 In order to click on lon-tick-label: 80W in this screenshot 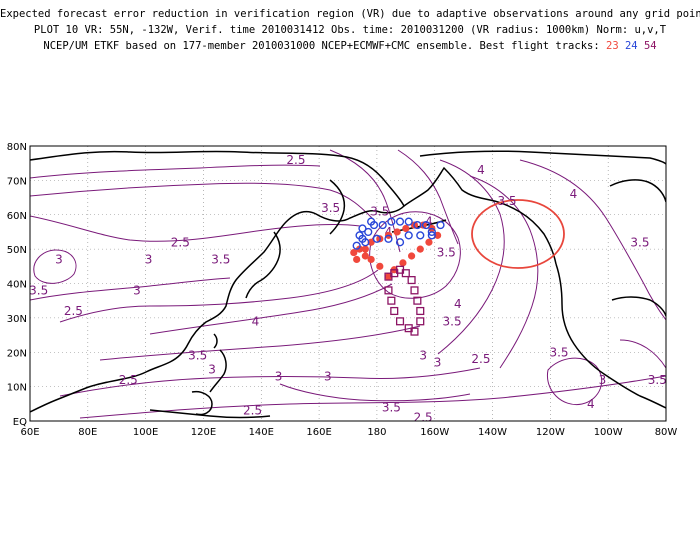, I will do `click(666, 432)`.